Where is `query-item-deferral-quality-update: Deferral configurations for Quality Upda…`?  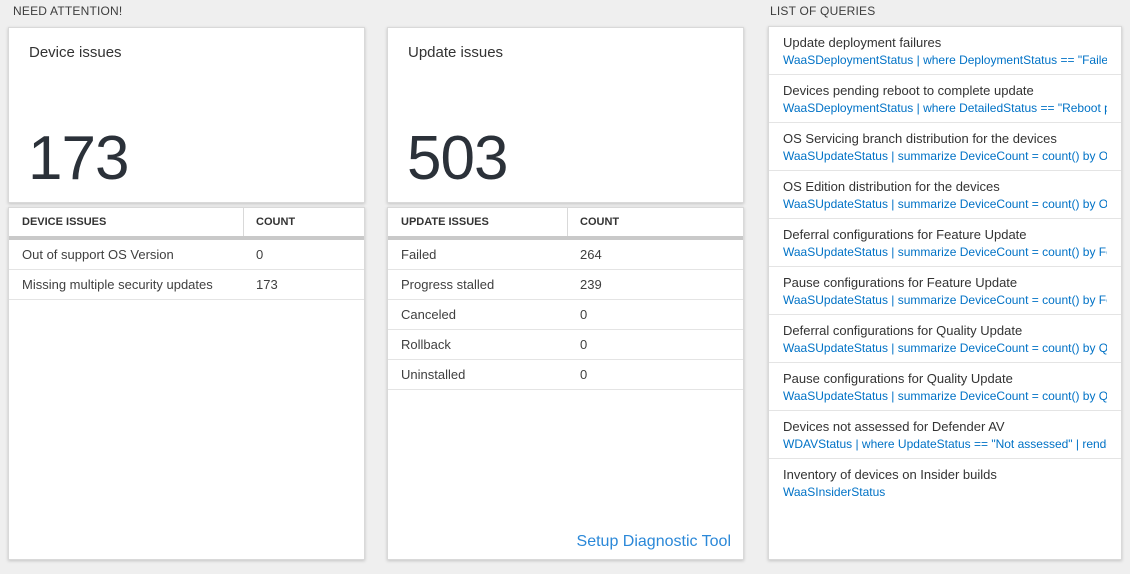
query-item-deferral-quality-update: Deferral configurations for Quality Upda… is located at coordinates (945, 339).